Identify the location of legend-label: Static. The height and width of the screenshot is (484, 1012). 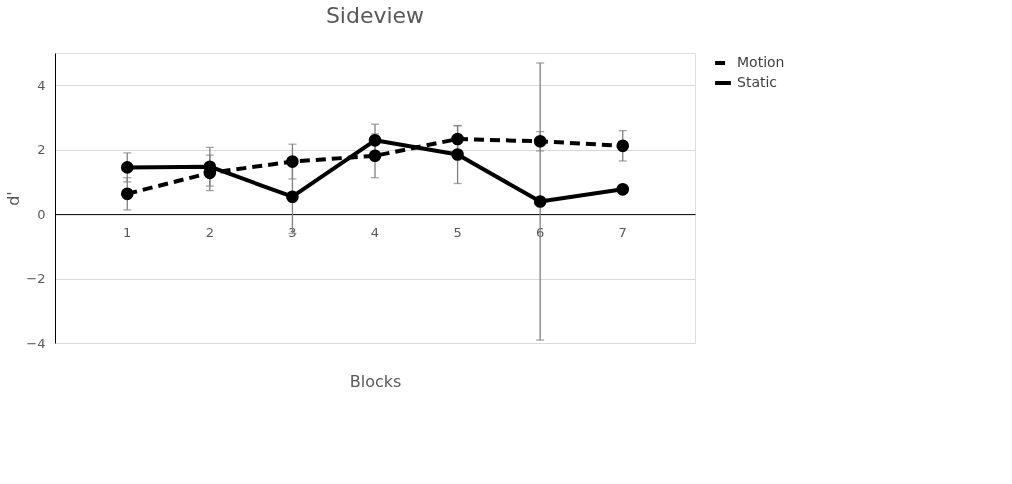
(757, 82).